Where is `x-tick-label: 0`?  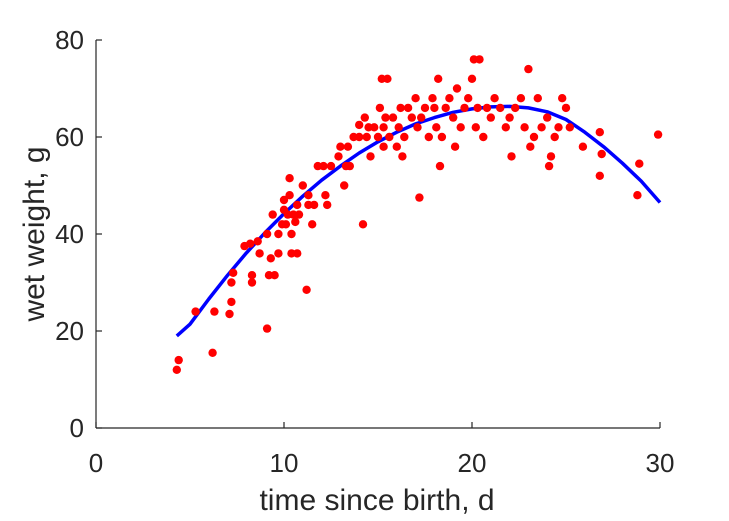
x-tick-label: 0 is located at coordinates (96, 463).